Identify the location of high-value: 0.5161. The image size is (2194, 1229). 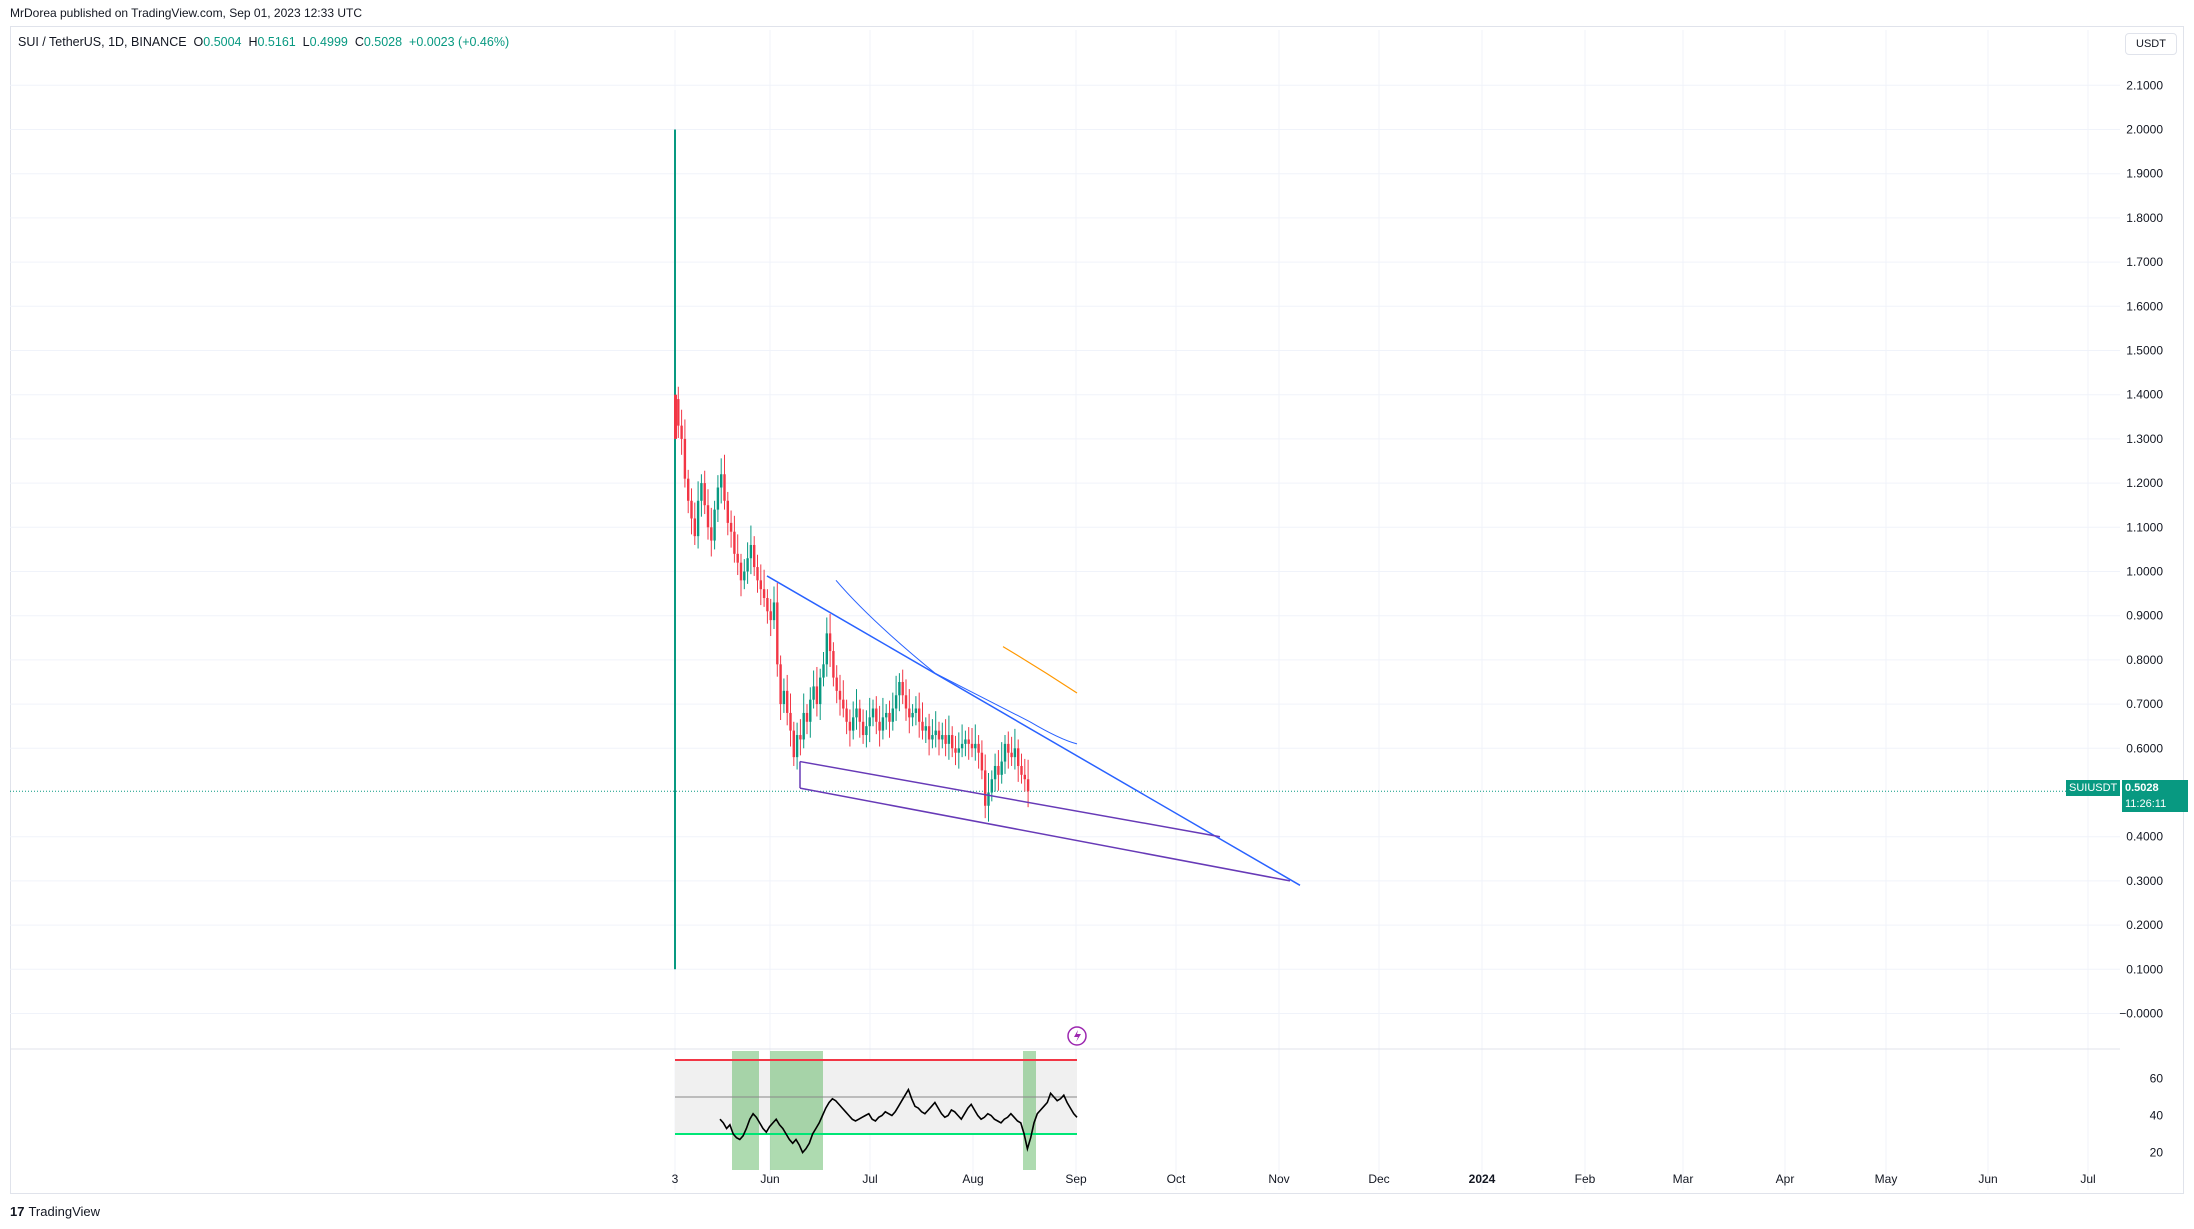
(276, 42).